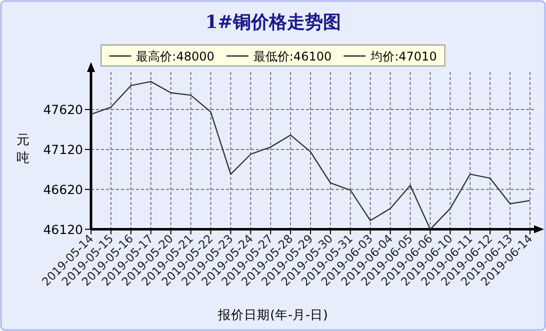  I want to click on y-tick-label: 46620, so click(63, 189).